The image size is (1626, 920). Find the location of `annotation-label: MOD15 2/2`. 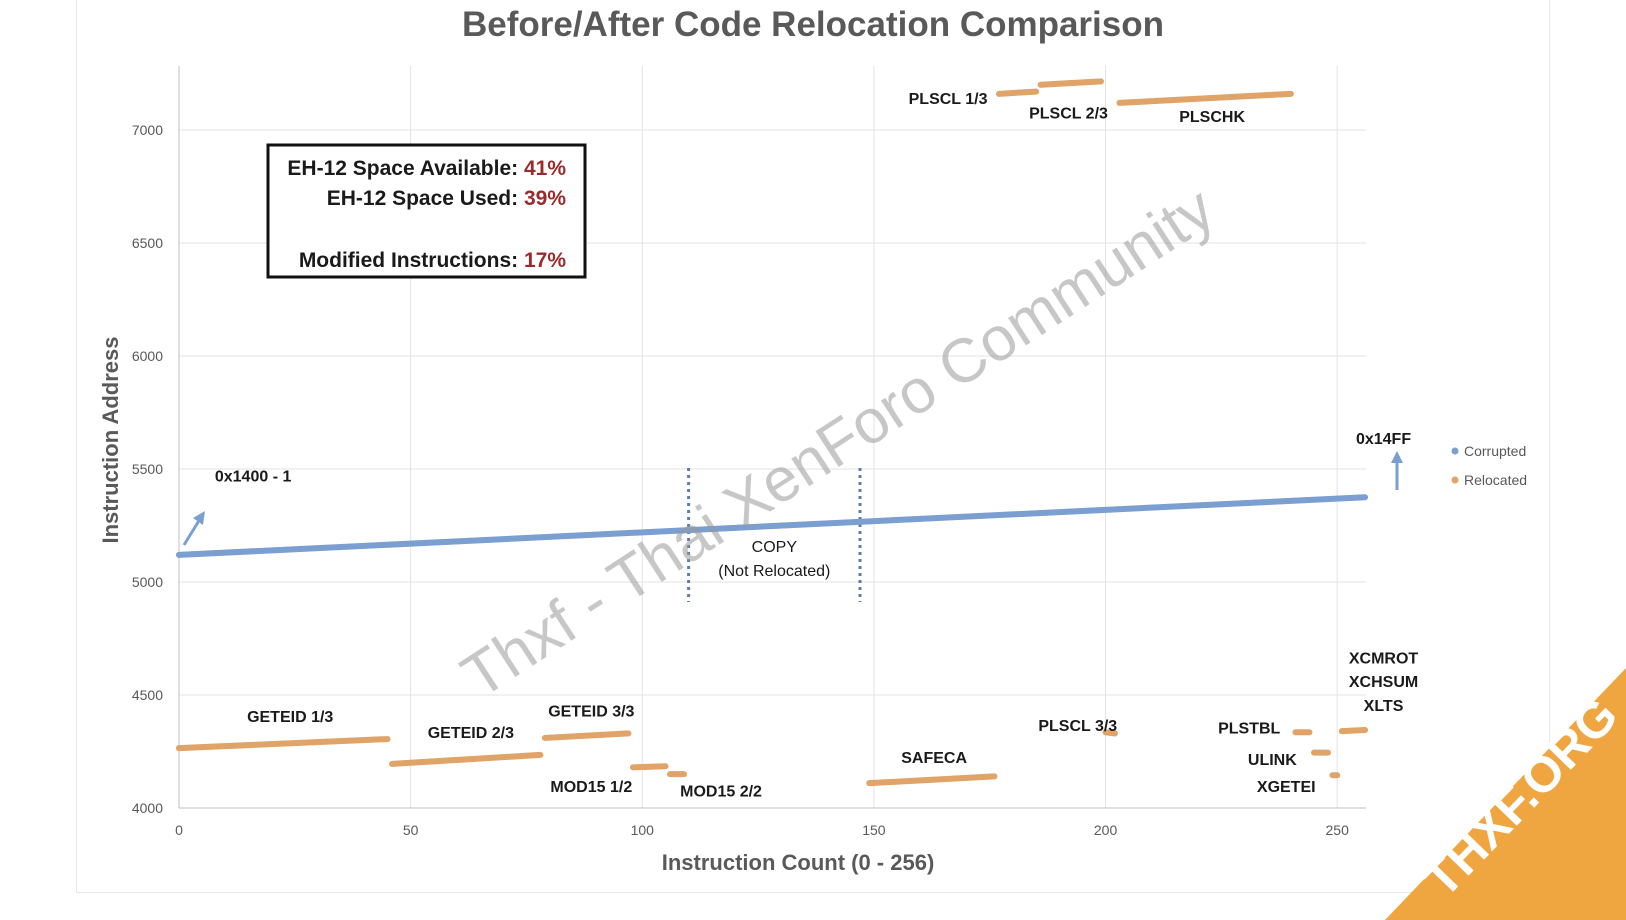

annotation-label: MOD15 2/2 is located at coordinates (721, 792).